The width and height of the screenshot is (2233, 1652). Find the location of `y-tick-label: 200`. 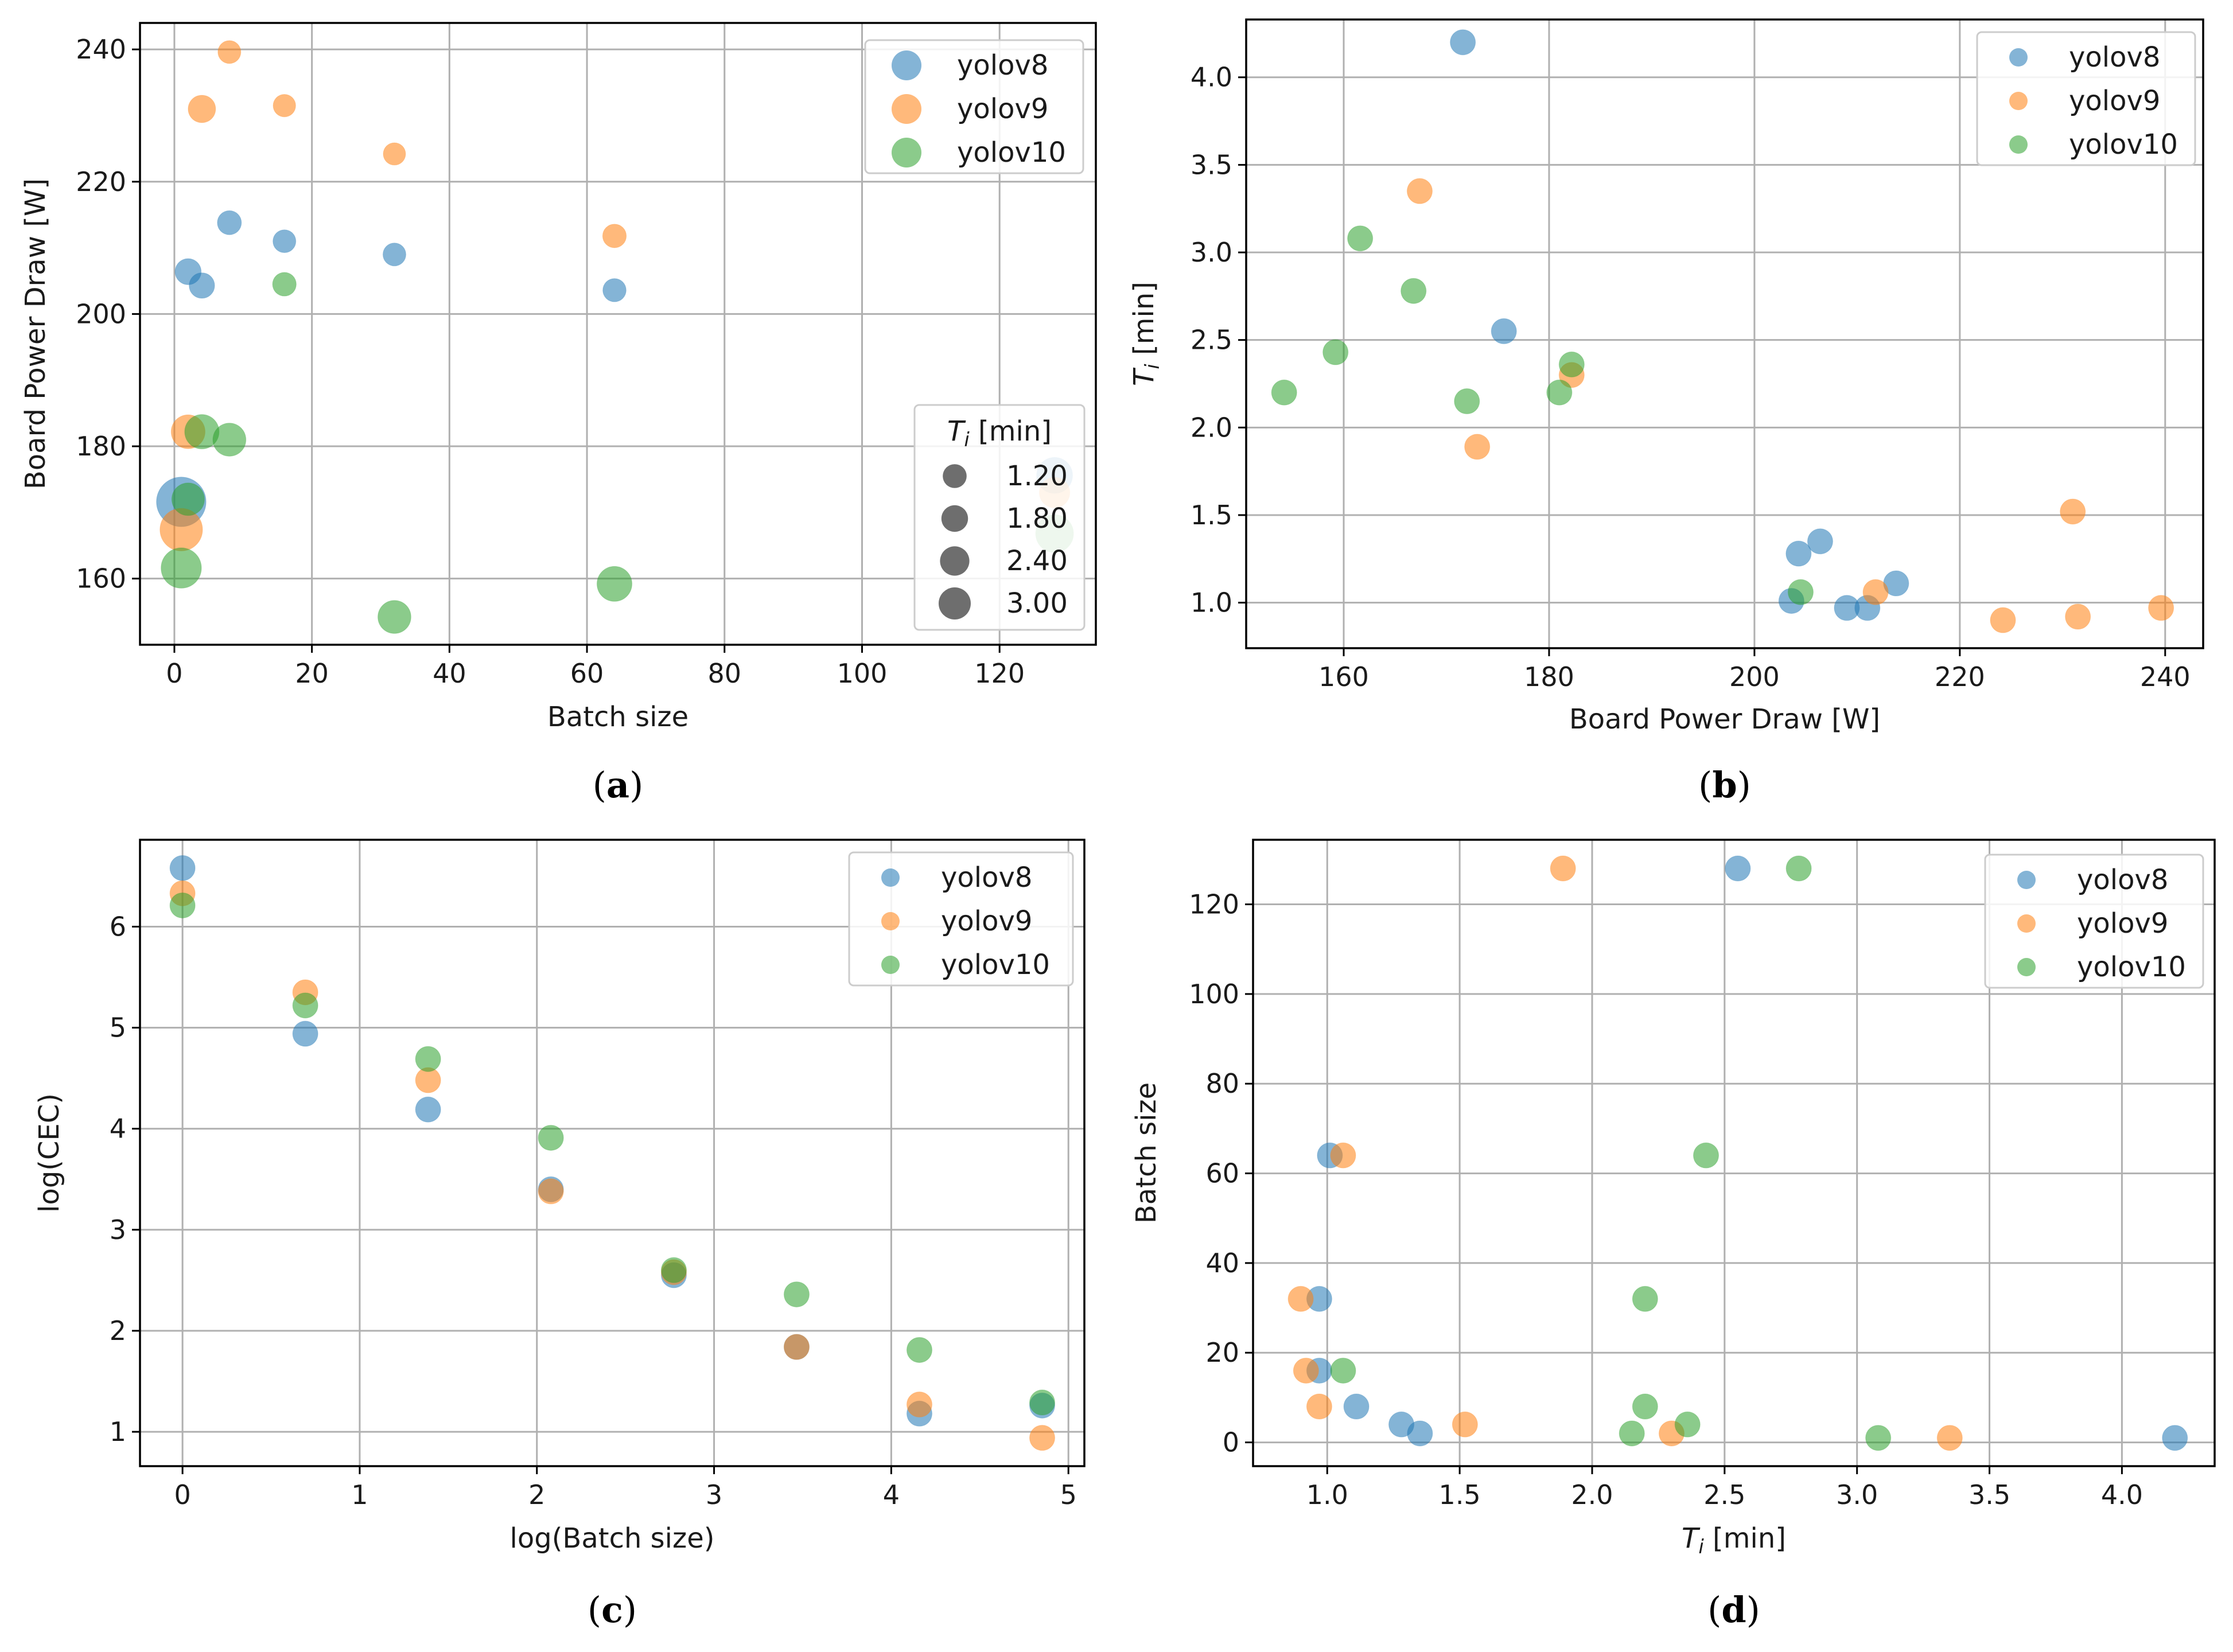

y-tick-label: 200 is located at coordinates (101, 313).